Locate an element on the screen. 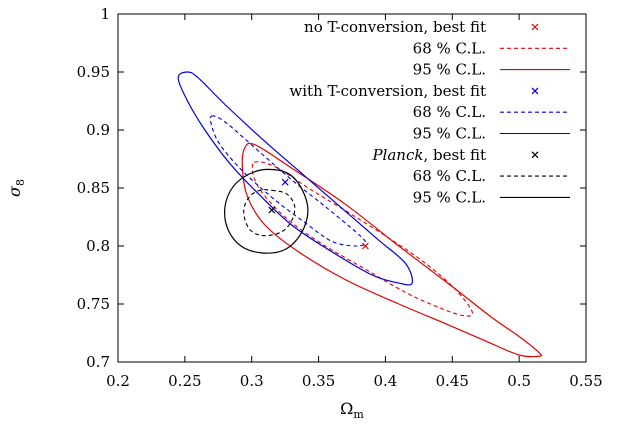  legend-label: Planck, best fit is located at coordinates (428, 155).